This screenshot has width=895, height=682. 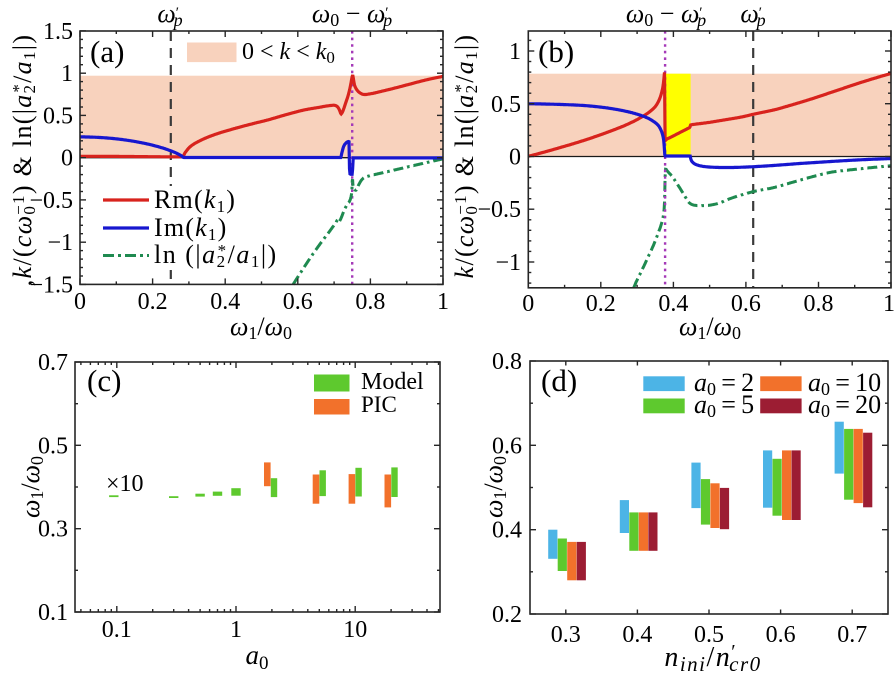 I want to click on svg-text: k/(cω0−1) & ln(|a2*/a1|), so click(x=465, y=156).